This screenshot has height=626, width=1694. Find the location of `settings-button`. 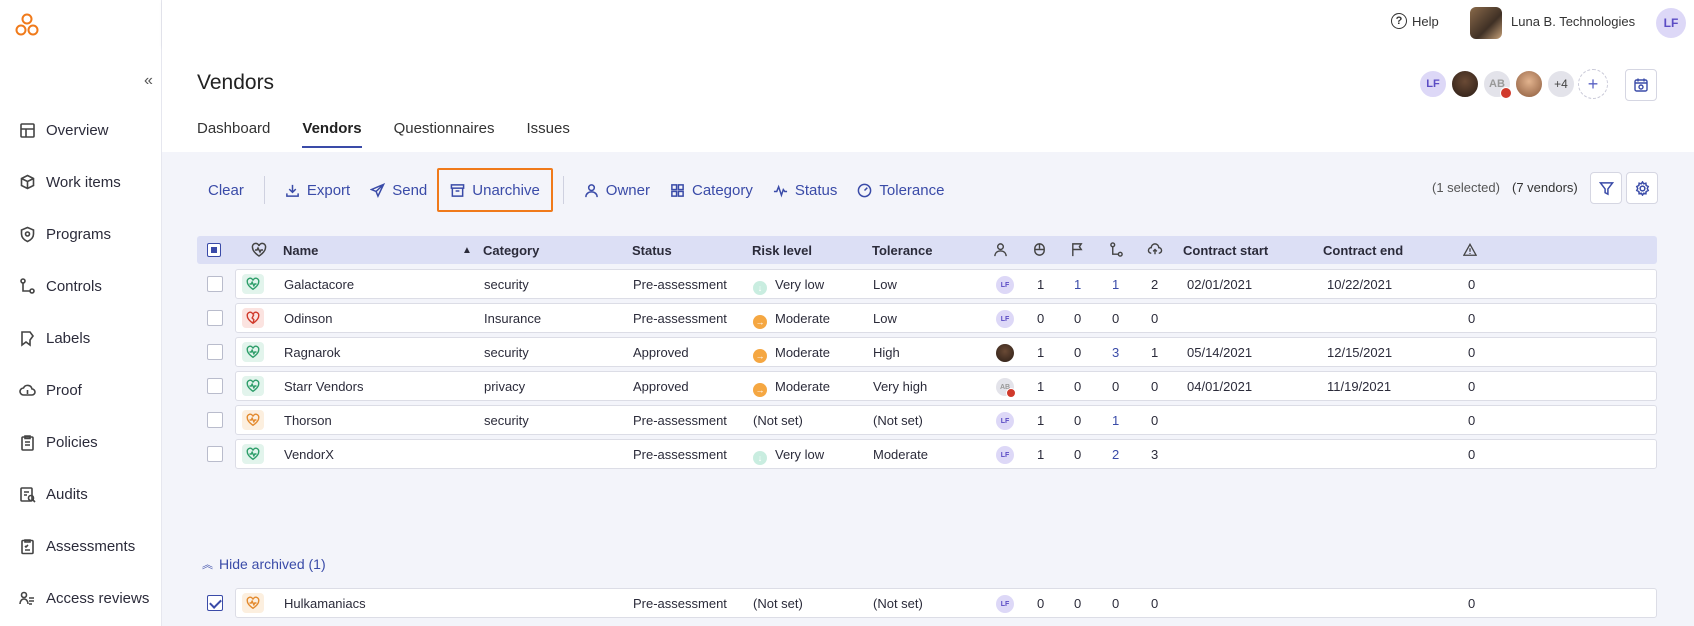

settings-button is located at coordinates (1642, 188).